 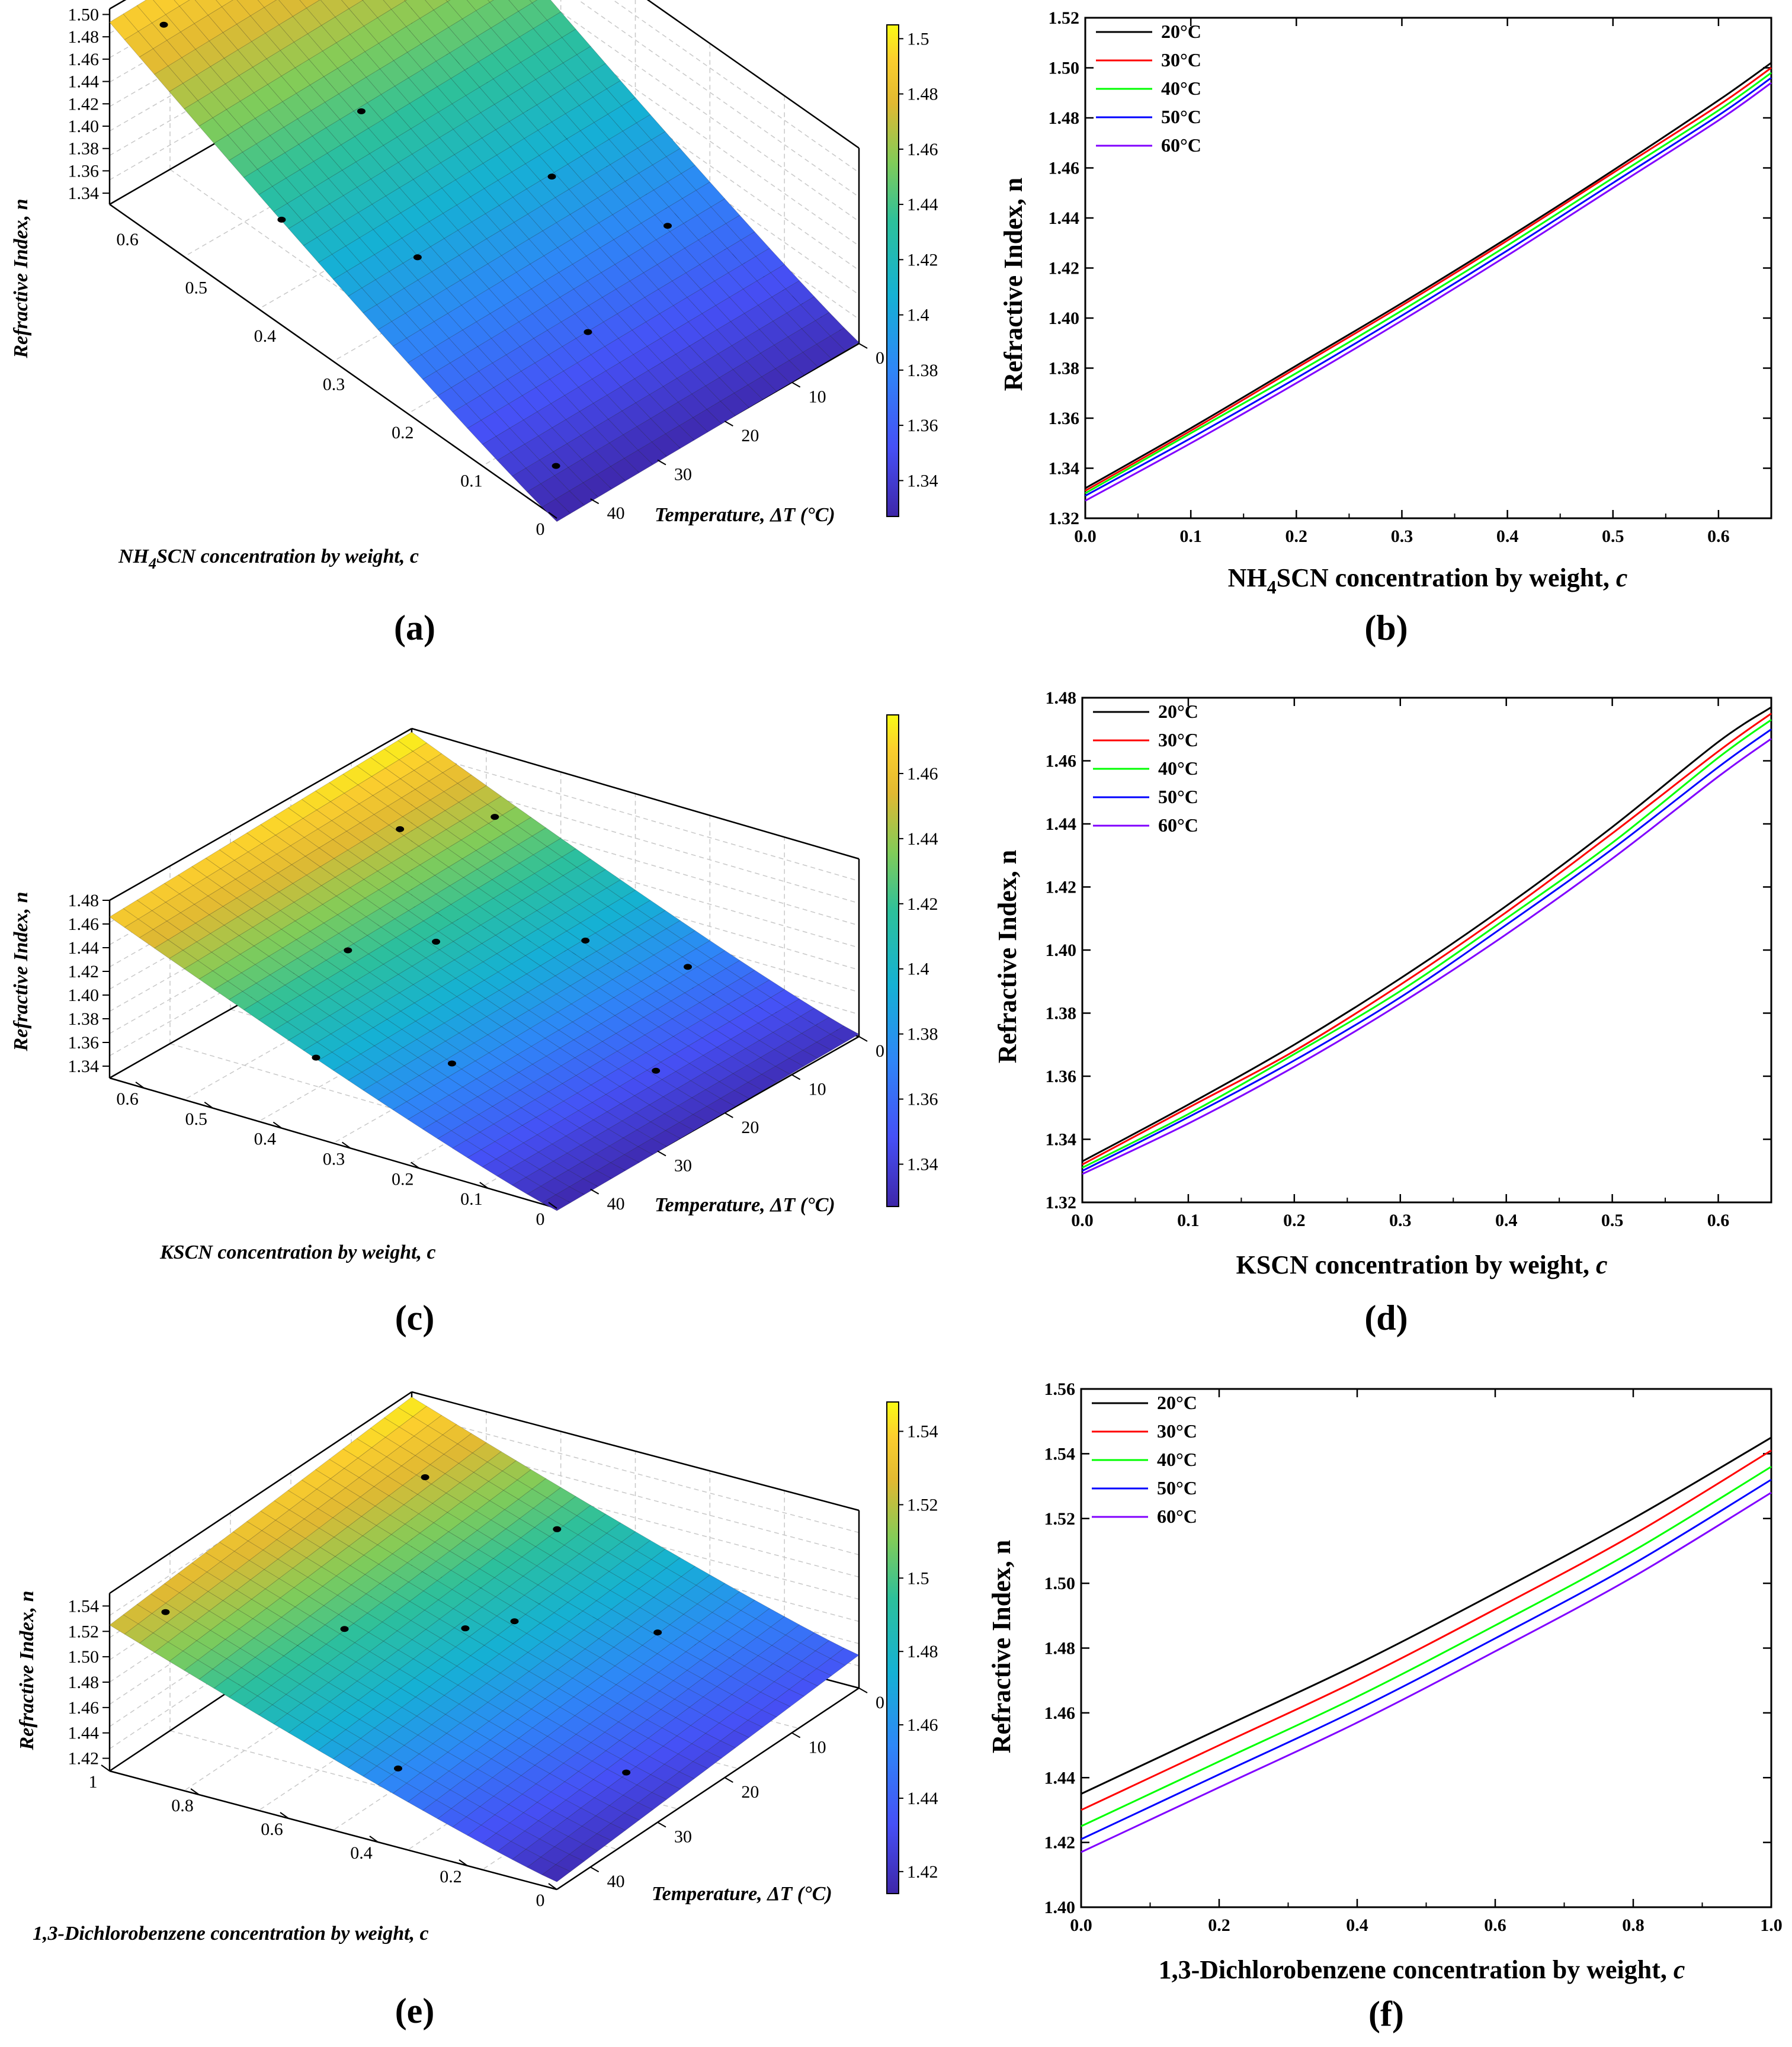 What do you see at coordinates (485, 1639) in the screenshot?
I see `panel-e-surface` at bounding box center [485, 1639].